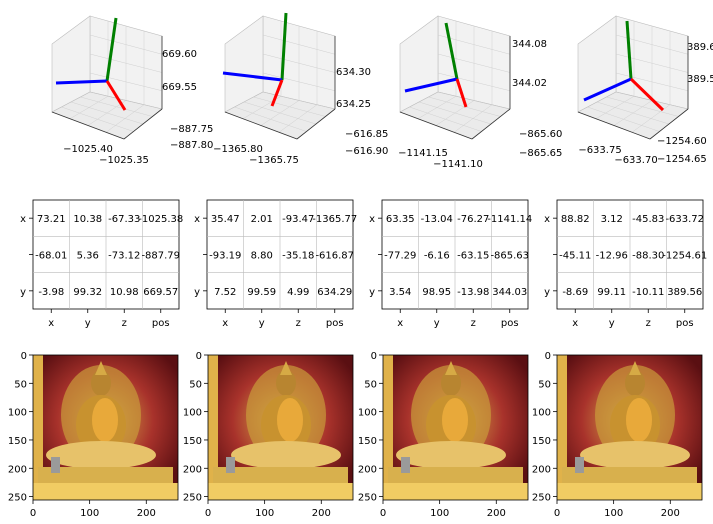 The width and height of the screenshot is (713, 524). Describe the element at coordinates (298, 292) in the screenshot. I see `table-cell: 4.99` at that location.